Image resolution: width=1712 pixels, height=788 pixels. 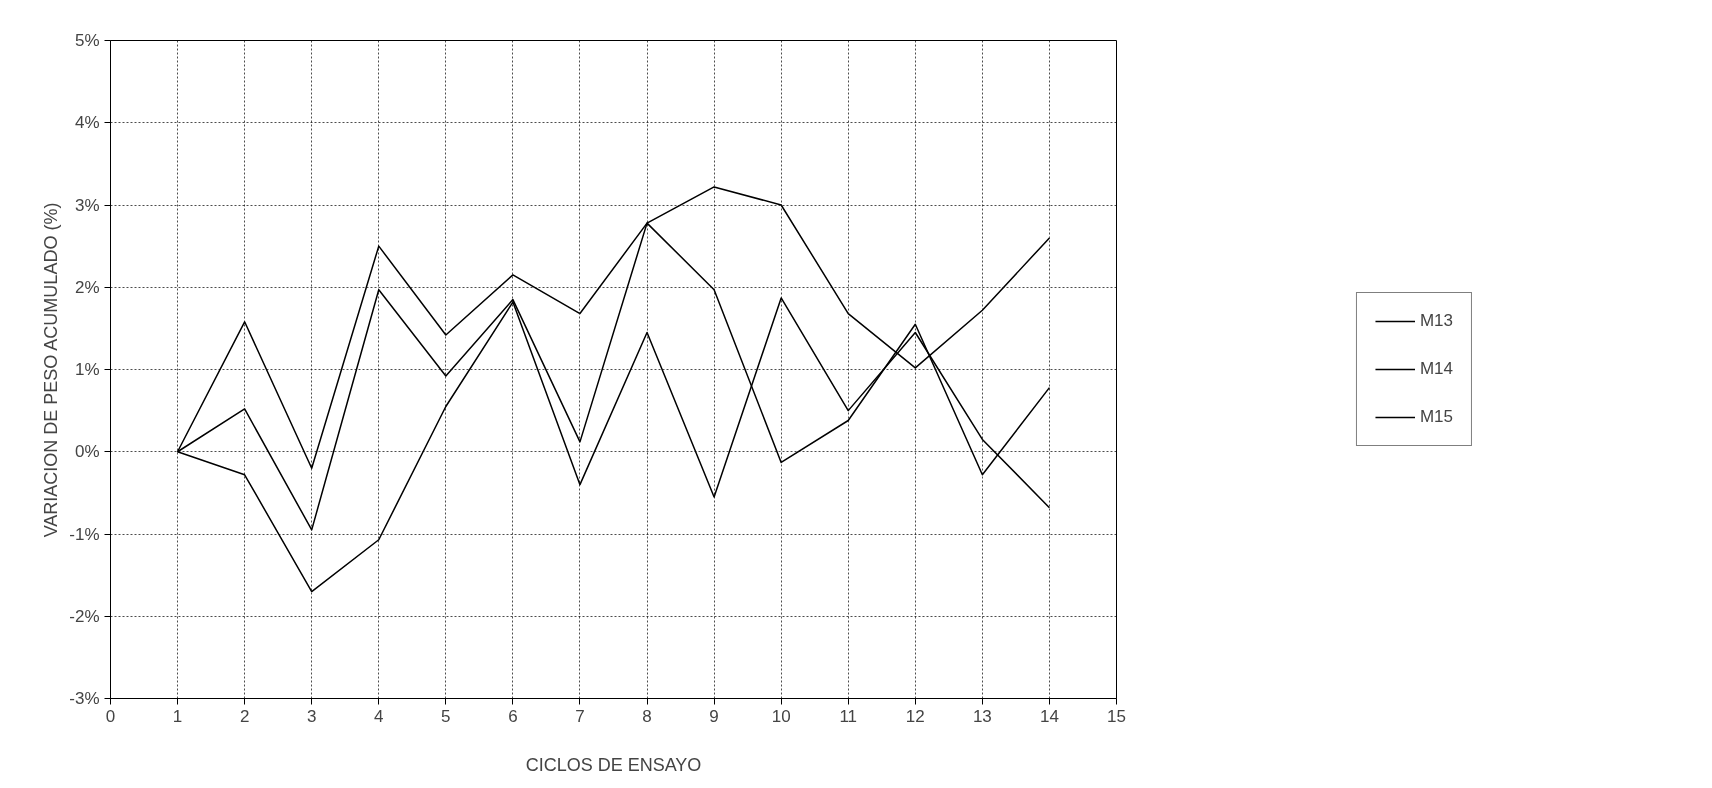 I want to click on x-tick-label: 2, so click(x=244, y=716).